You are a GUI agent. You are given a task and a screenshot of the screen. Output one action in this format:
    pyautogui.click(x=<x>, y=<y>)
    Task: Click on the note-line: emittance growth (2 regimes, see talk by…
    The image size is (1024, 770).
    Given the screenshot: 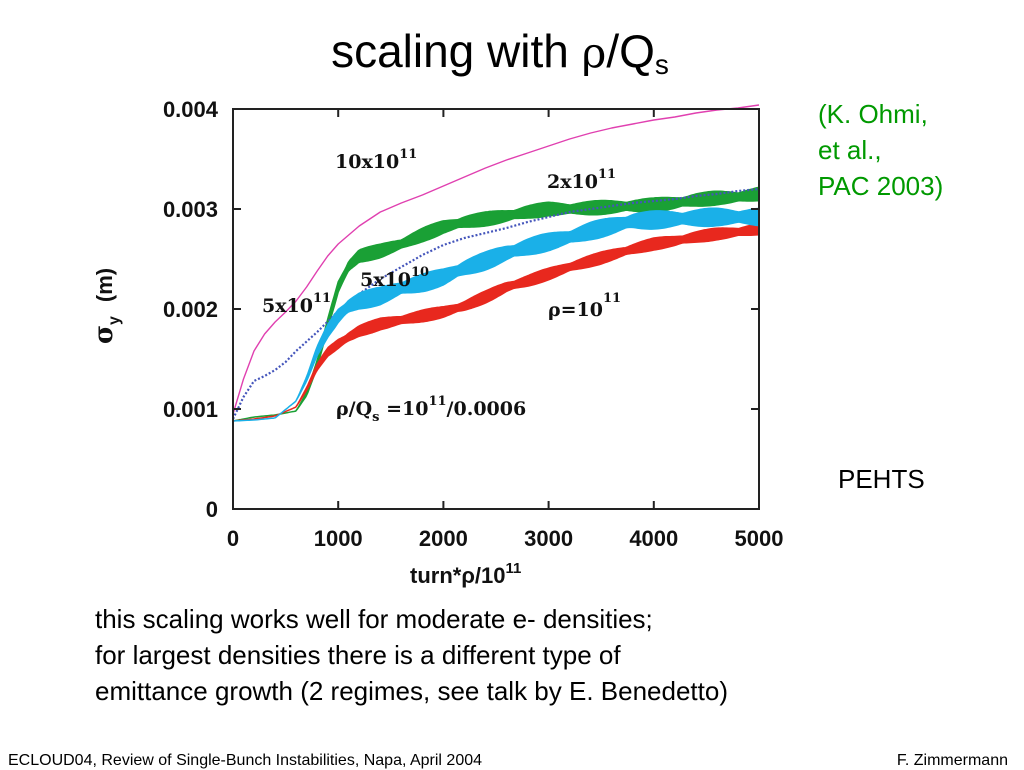 What is the action you would take?
    pyautogui.click(x=411, y=691)
    